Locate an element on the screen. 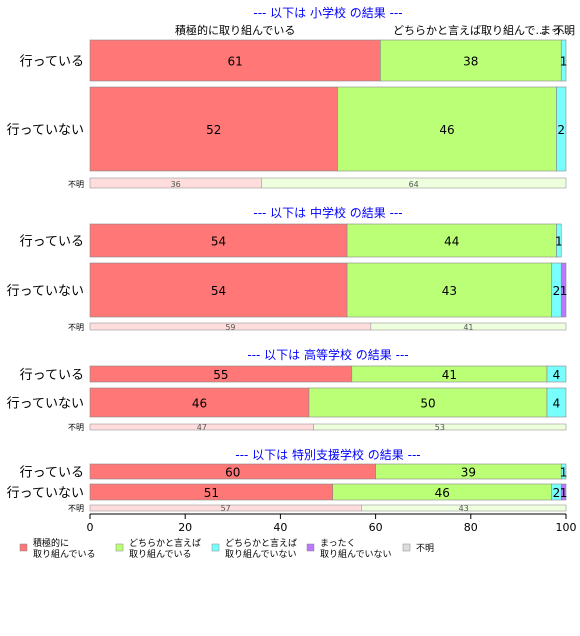 The width and height of the screenshot is (580, 636). x-tick-label: 40 is located at coordinates (280, 527).